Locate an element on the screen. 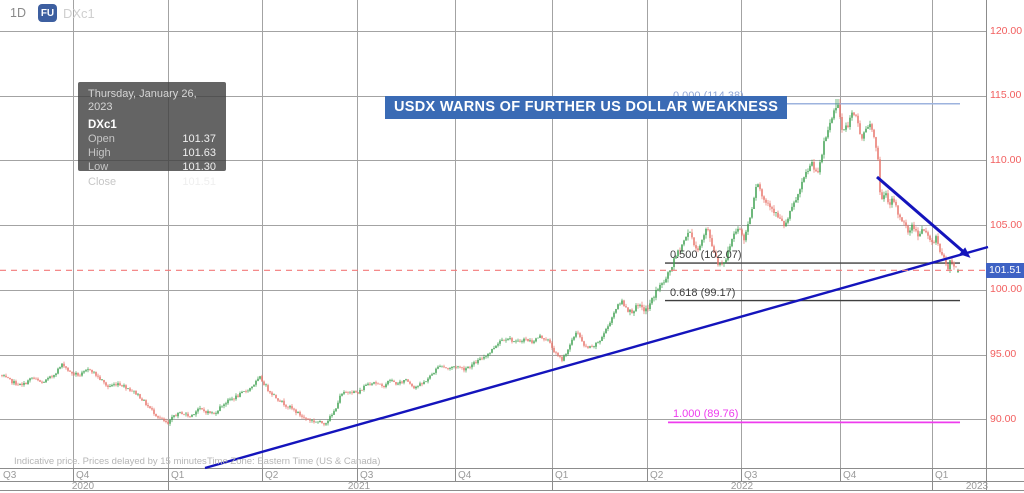  year-tick-2022: 2022 is located at coordinates (742, 486).